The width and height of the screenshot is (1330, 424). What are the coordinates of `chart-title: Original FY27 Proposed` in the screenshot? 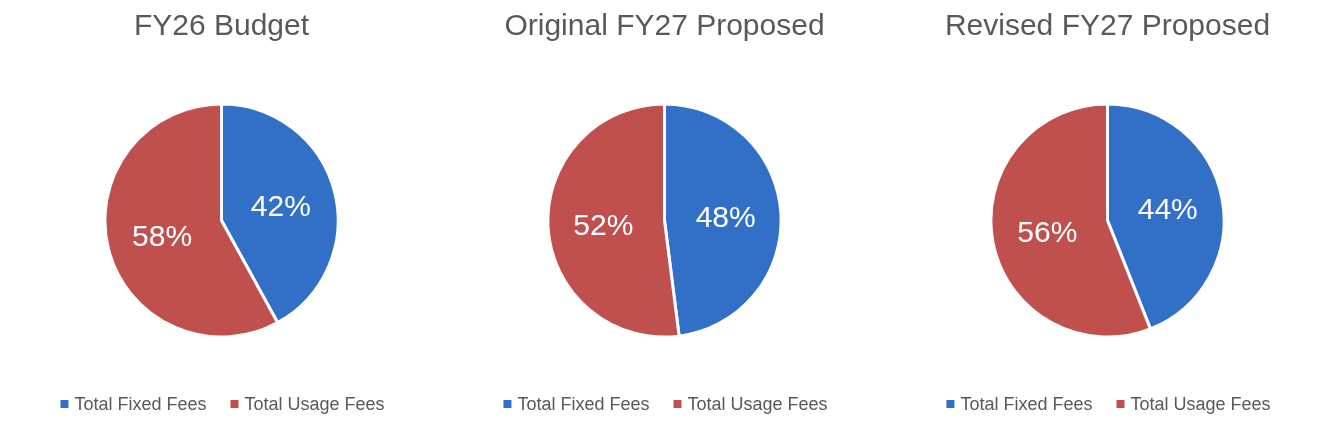 It's located at (664, 24).